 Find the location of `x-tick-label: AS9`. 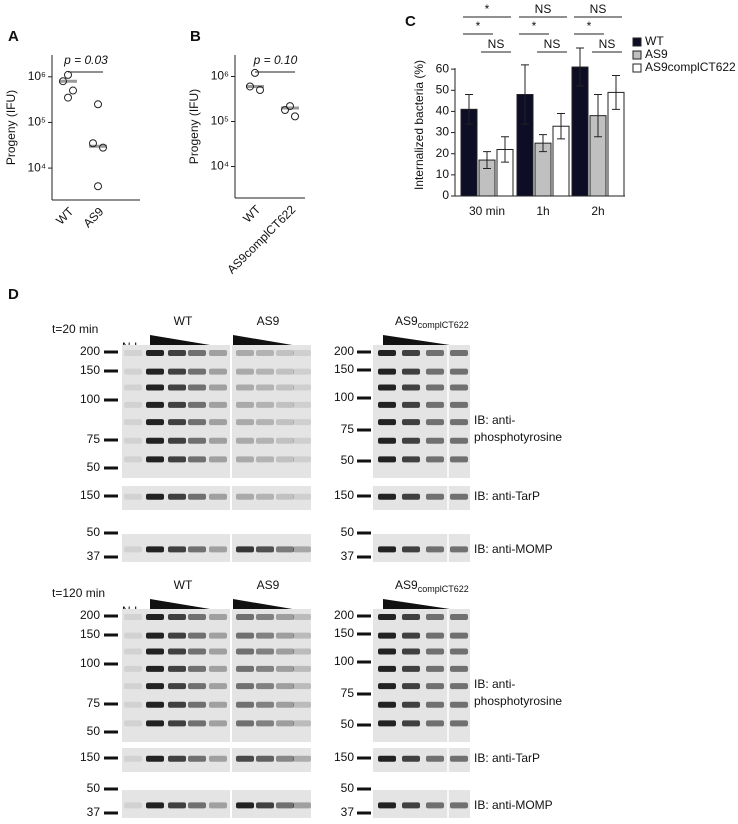

x-tick-label: AS9 is located at coordinates (93, 217).